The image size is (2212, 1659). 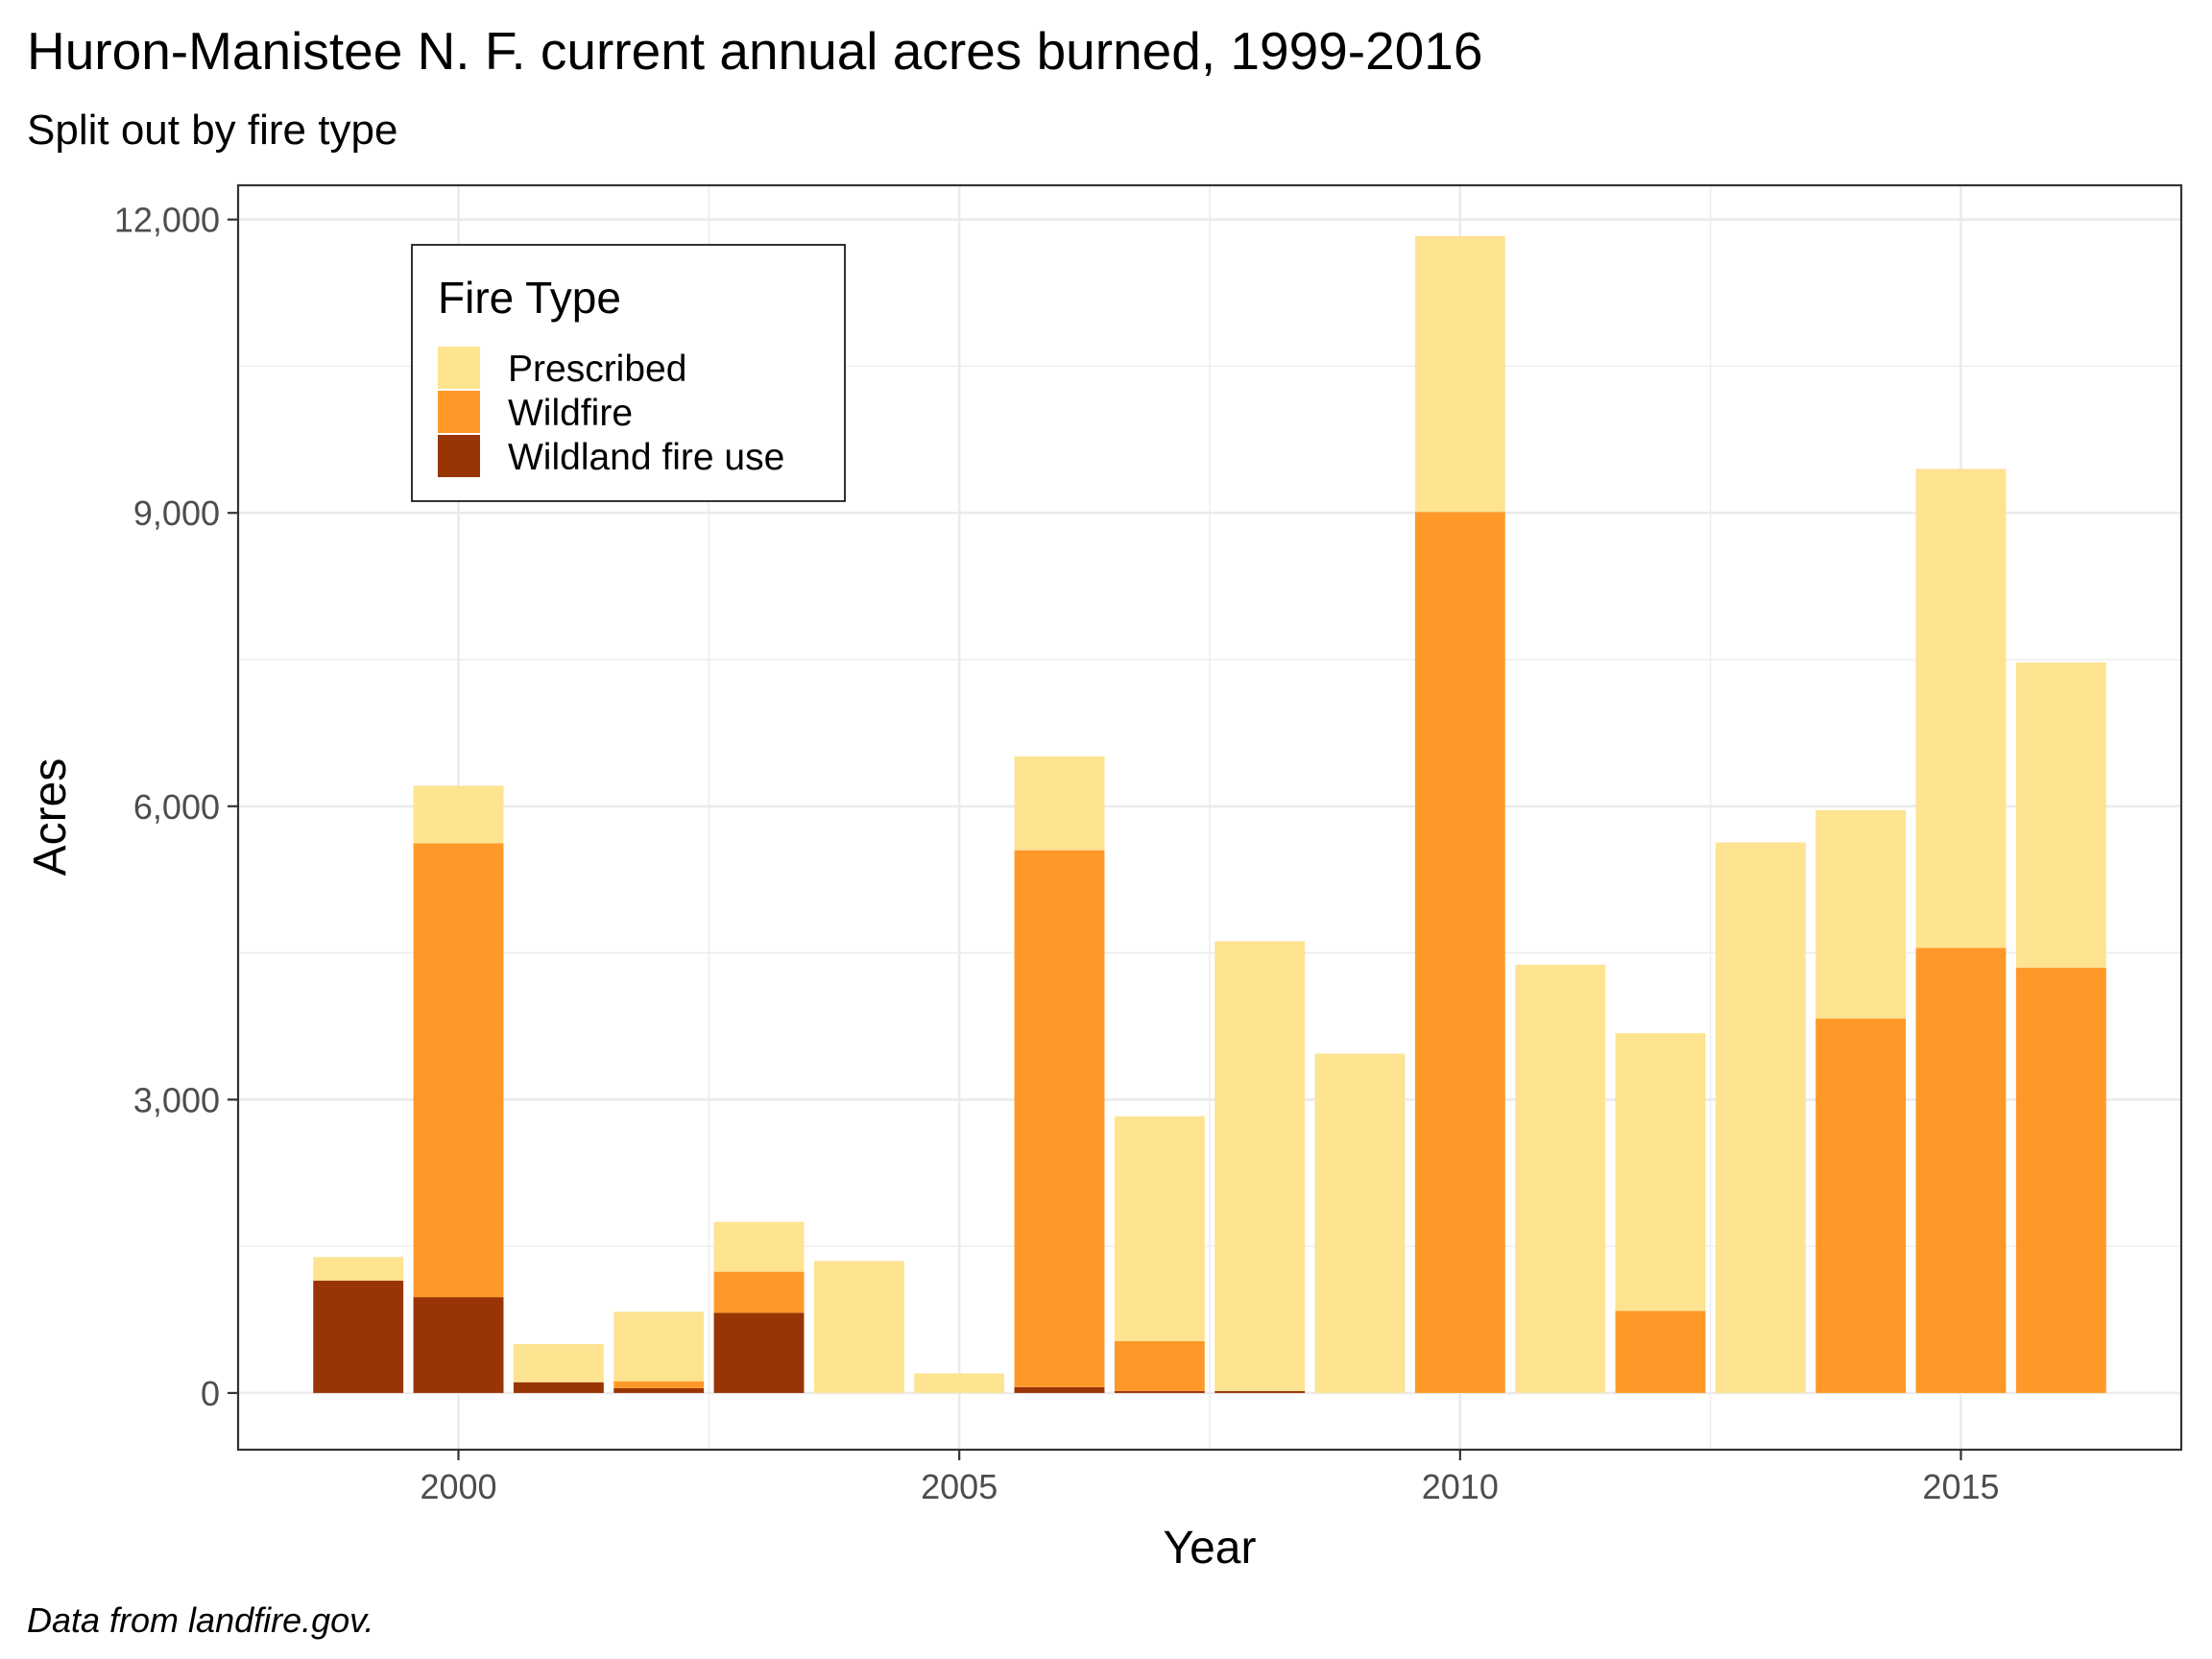 What do you see at coordinates (200, 1620) in the screenshot?
I see `chart-caption: Data from landfire.gov.` at bounding box center [200, 1620].